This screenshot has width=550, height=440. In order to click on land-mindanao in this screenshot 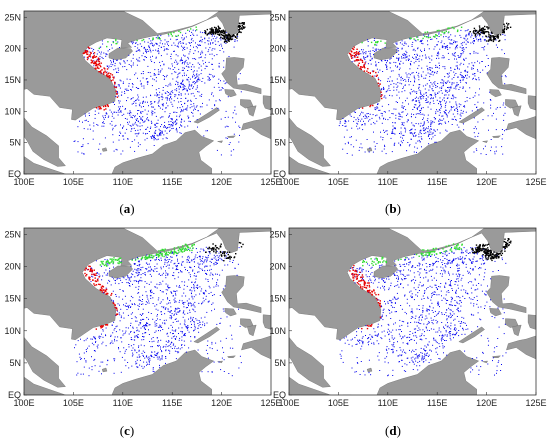, I will do `click(521, 128)`.